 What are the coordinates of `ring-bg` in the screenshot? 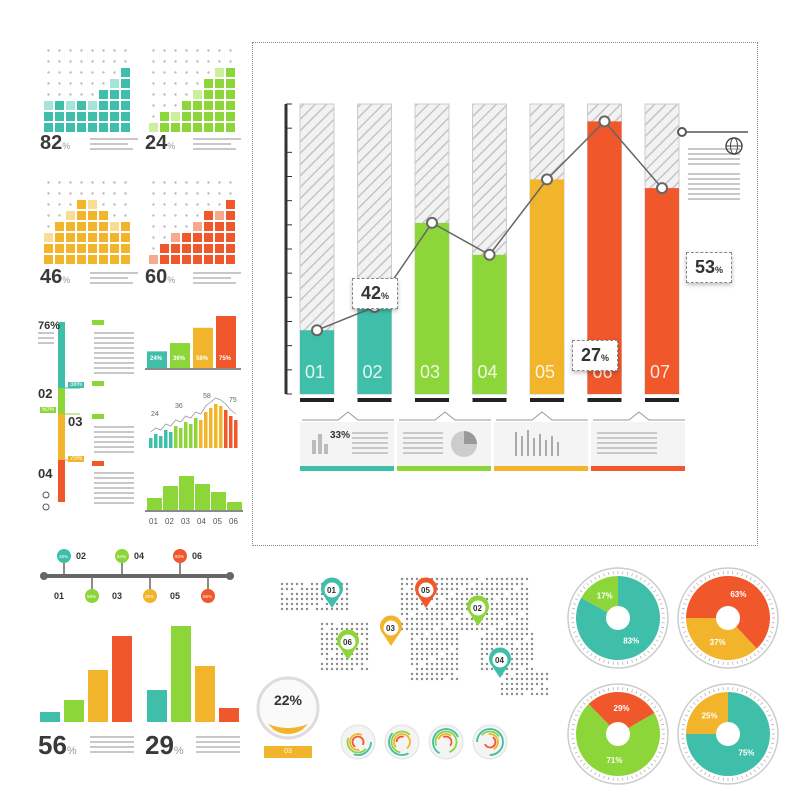 It's located at (402, 742).